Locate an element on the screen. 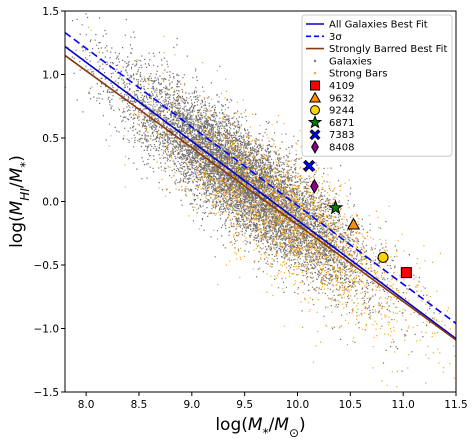 Image resolution: width=473 pixels, height=445 pixels. legend-entry: 4109 is located at coordinates (332, 86).